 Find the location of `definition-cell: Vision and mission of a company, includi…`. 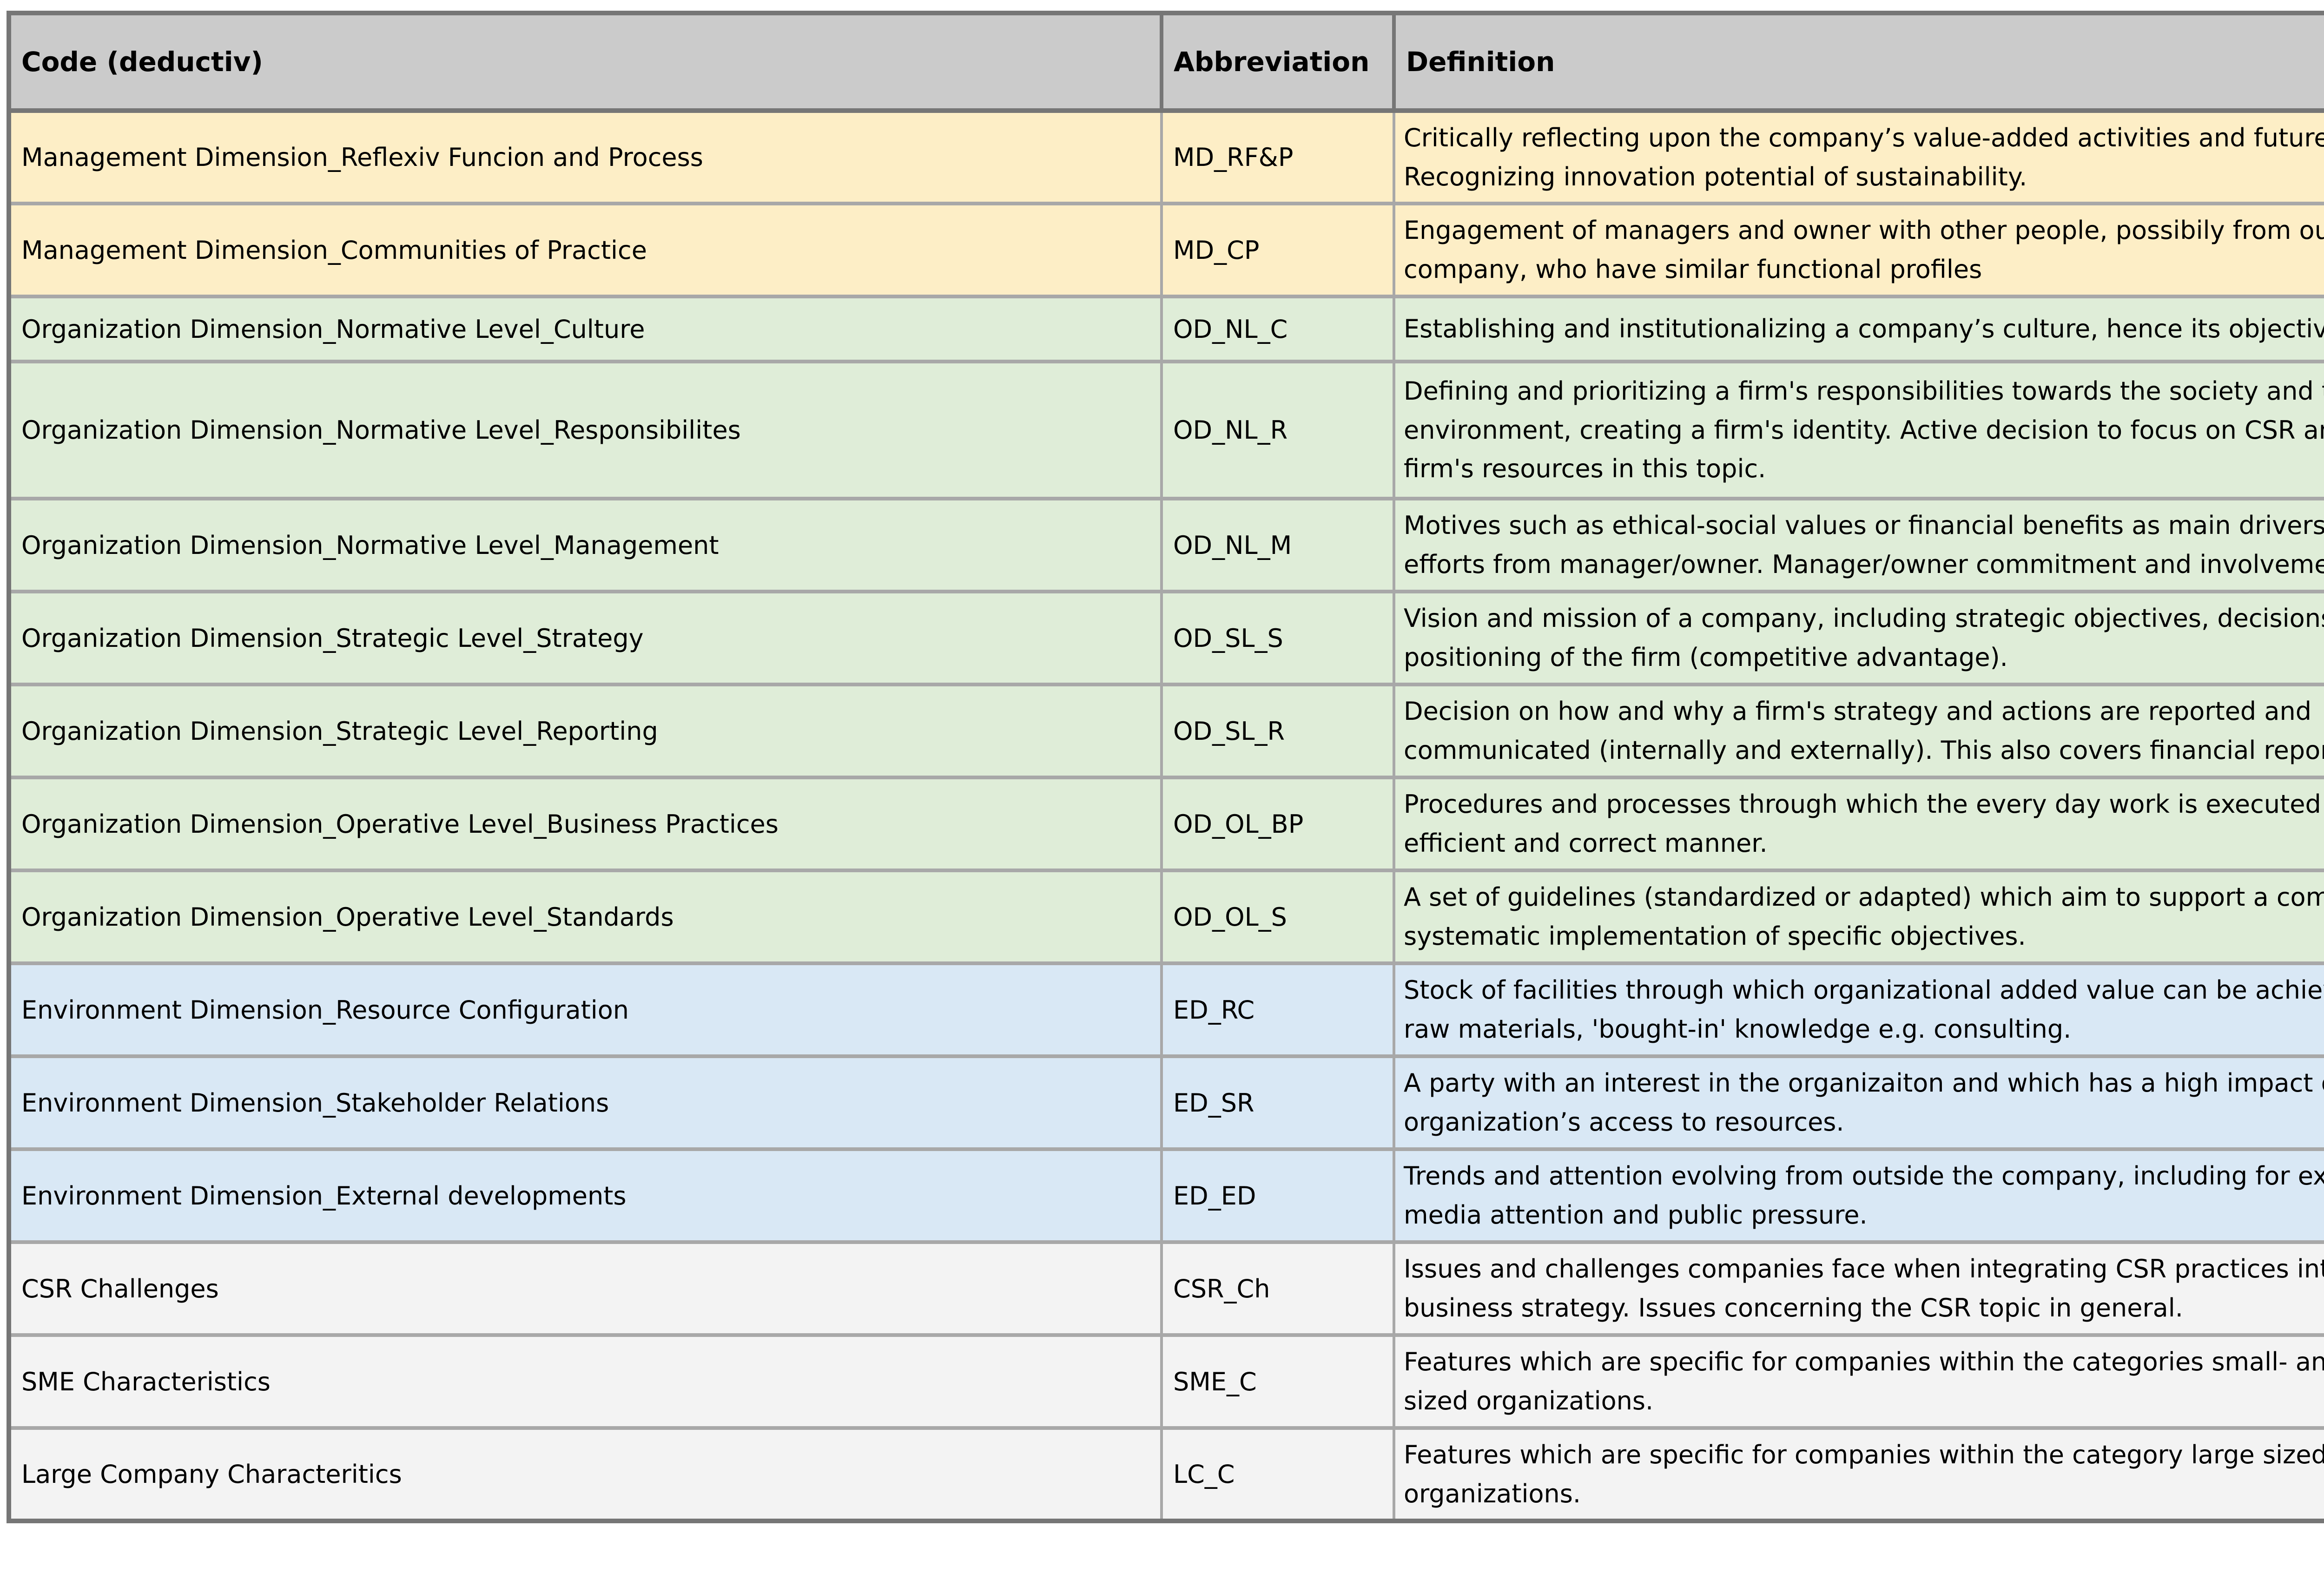

definition-cell: Vision and mission of a company, includi… is located at coordinates (1858, 637).